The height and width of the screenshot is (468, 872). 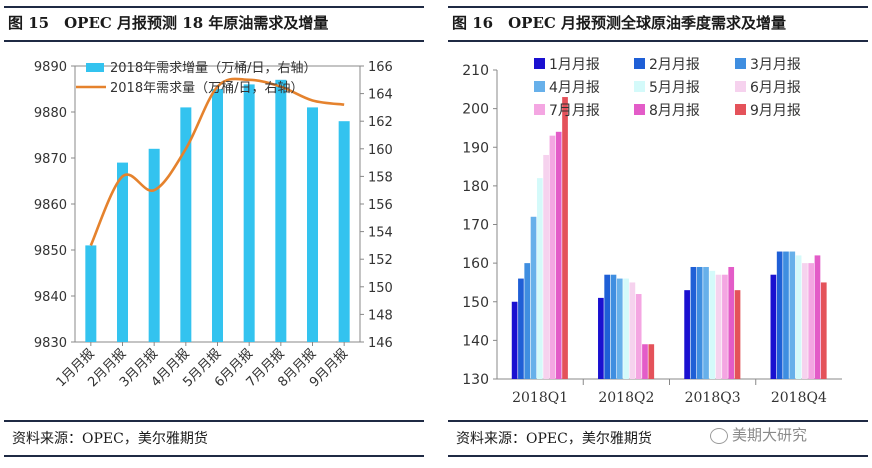 What do you see at coordinates (380, 343) in the screenshot?
I see `y-right-tick-label: 146` at bounding box center [380, 343].